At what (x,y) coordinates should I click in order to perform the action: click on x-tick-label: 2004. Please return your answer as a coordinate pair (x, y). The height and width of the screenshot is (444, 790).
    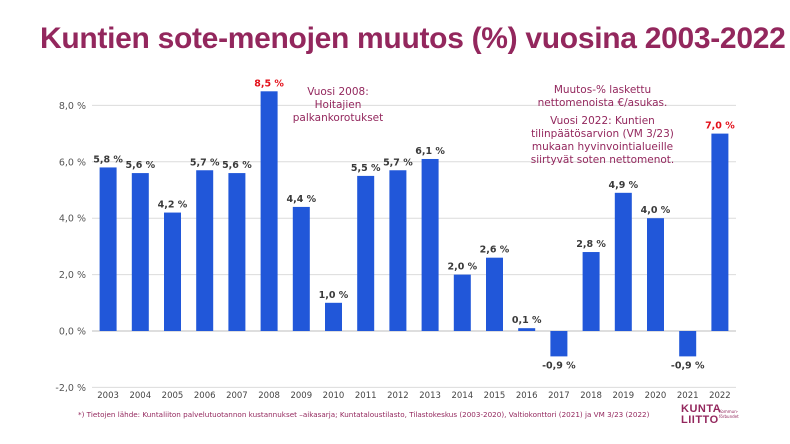
    Looking at the image, I should click on (140, 396).